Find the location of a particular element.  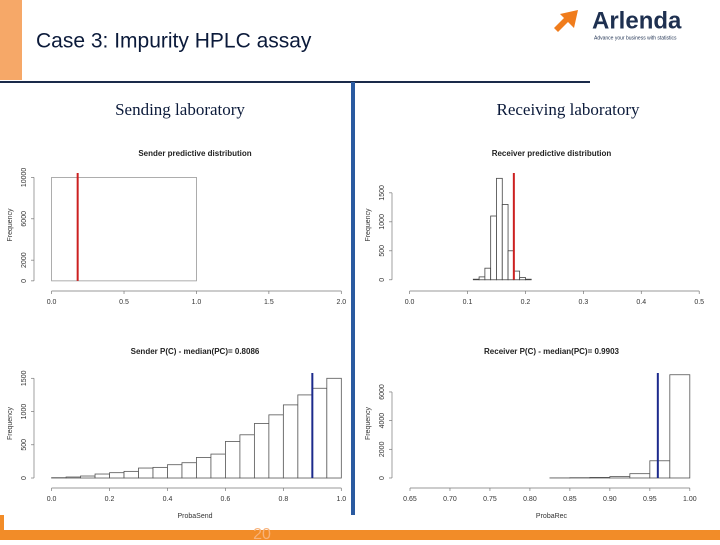

accent-bar is located at coordinates (11, 40).